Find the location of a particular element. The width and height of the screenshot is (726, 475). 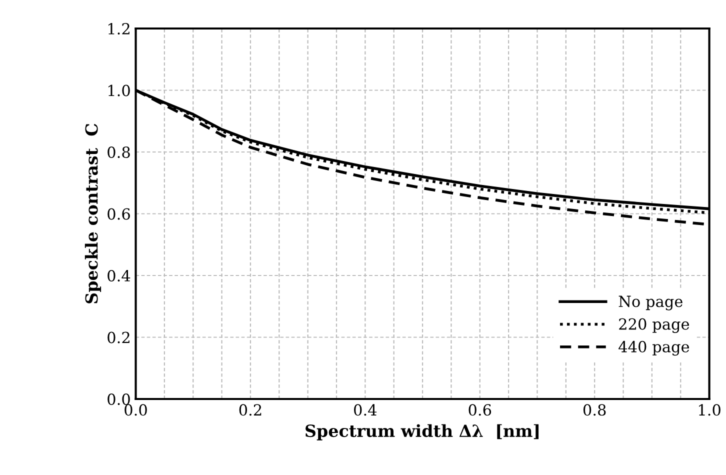

y-axis-title: Speckle contrast C is located at coordinates (93, 214).